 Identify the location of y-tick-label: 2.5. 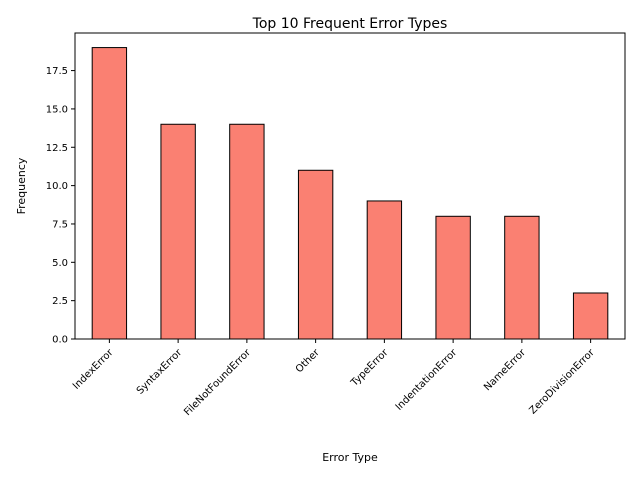
(60, 301).